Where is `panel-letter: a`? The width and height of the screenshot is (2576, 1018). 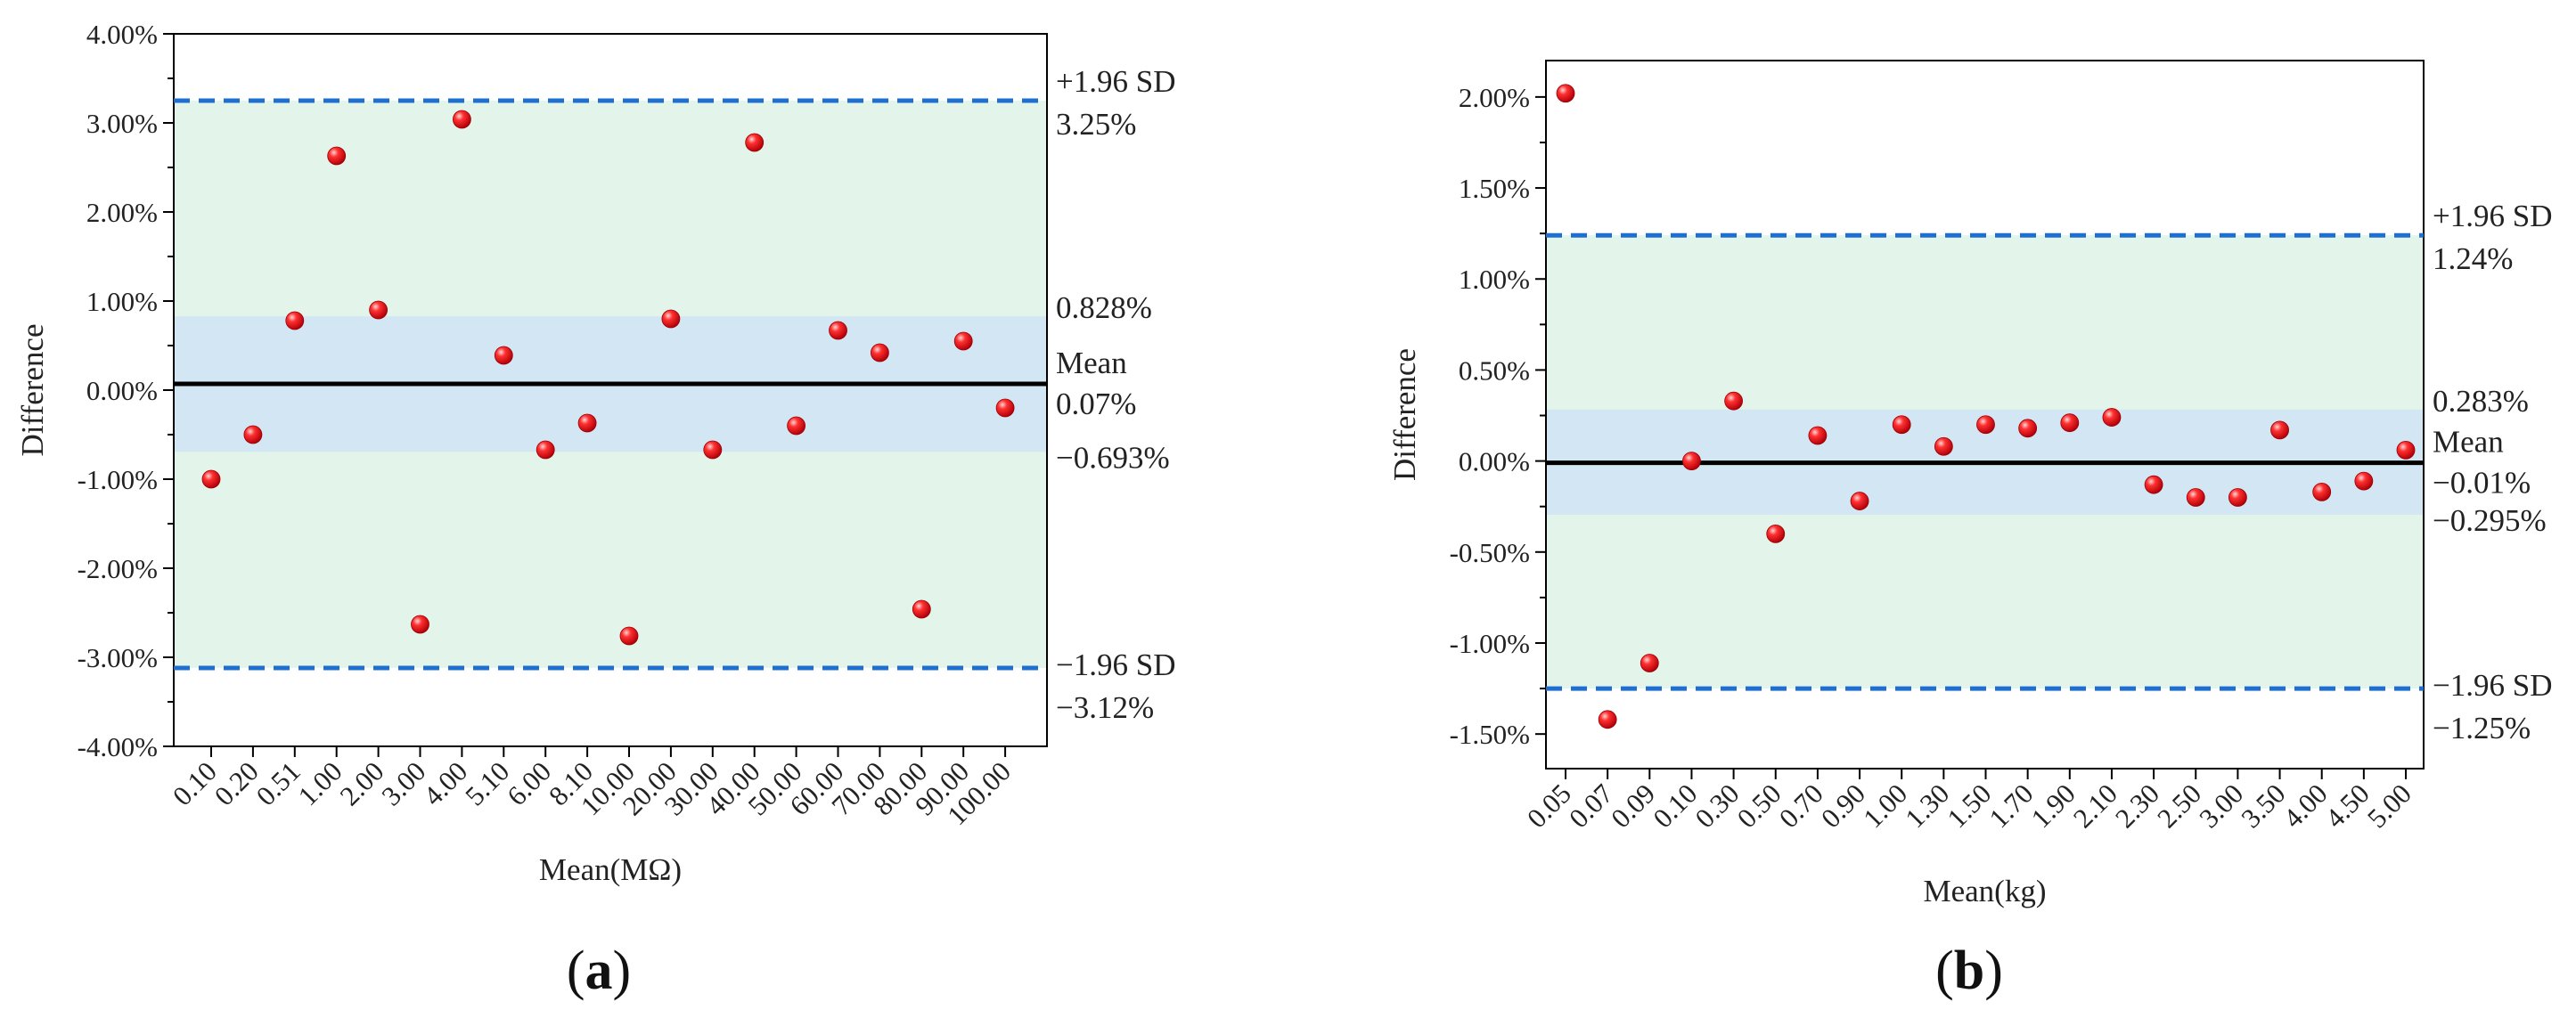 panel-letter: a is located at coordinates (599, 971).